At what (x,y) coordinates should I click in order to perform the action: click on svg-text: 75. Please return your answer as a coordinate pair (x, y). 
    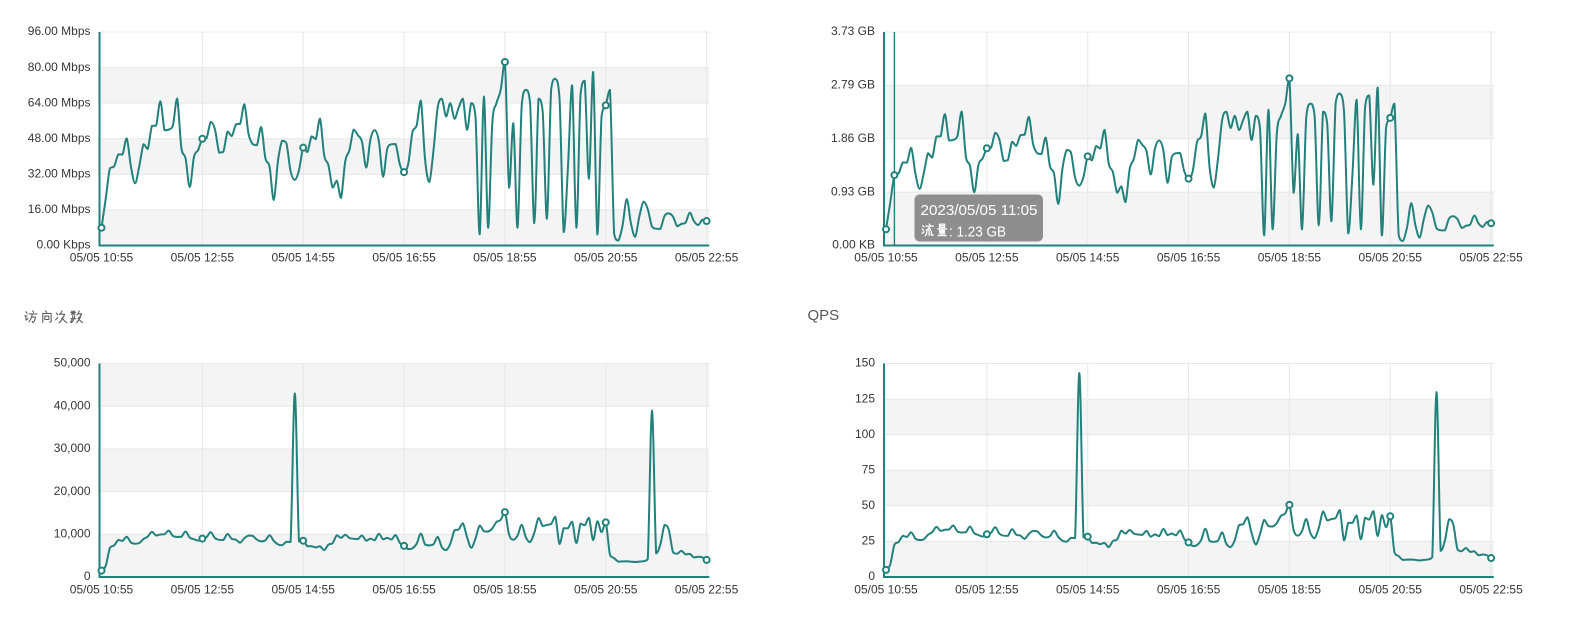
    Looking at the image, I should click on (869, 469).